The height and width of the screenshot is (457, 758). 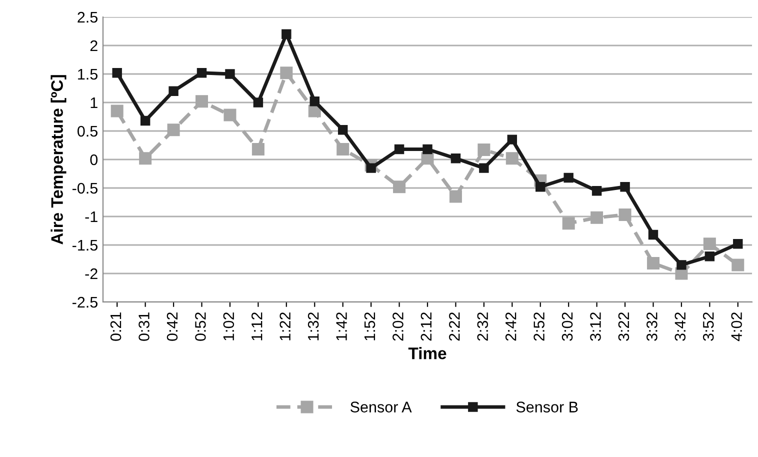 I want to click on legend-label: Sensor A, so click(x=381, y=407).